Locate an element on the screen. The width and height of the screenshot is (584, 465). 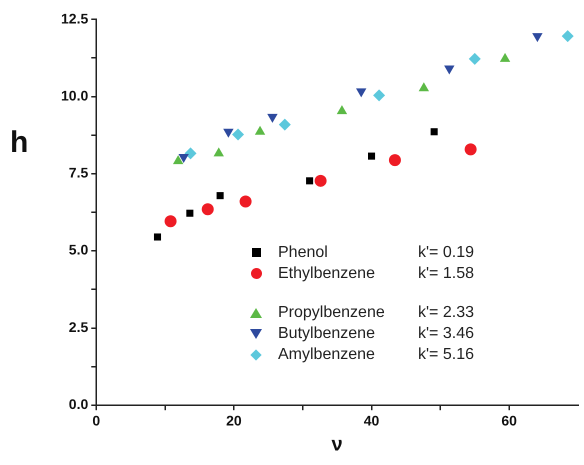
y-tick-label: 2.5 is located at coordinates (78, 326).